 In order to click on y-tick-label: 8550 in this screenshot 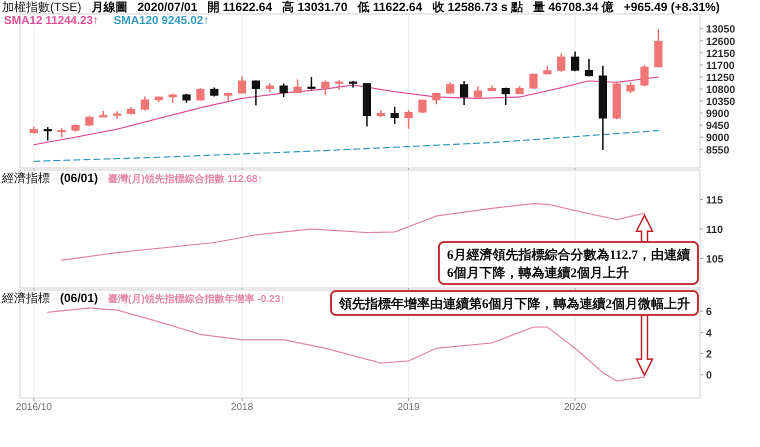, I will do `click(718, 150)`.